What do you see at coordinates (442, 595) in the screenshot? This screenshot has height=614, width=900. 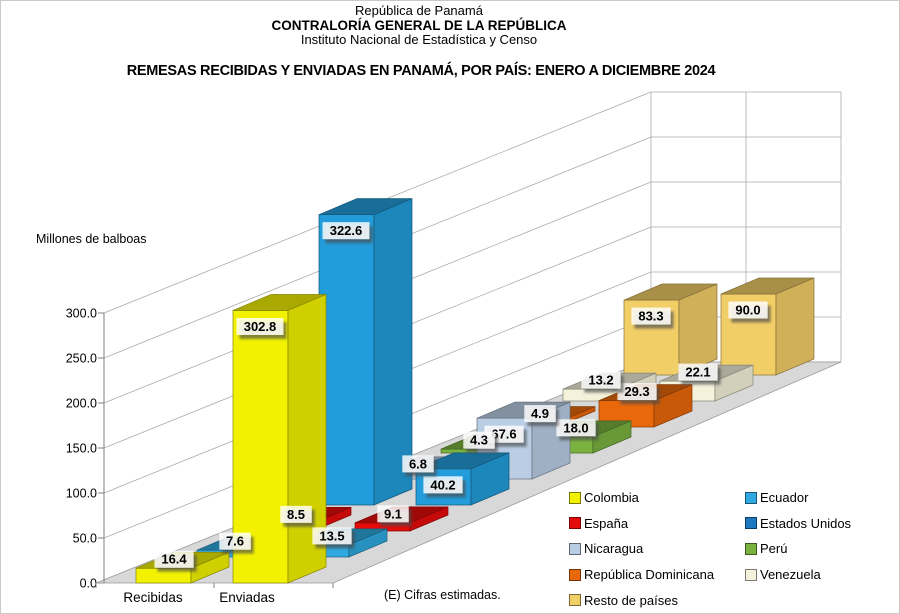 I see `footnote: (E) Cifras estimadas.` at bounding box center [442, 595].